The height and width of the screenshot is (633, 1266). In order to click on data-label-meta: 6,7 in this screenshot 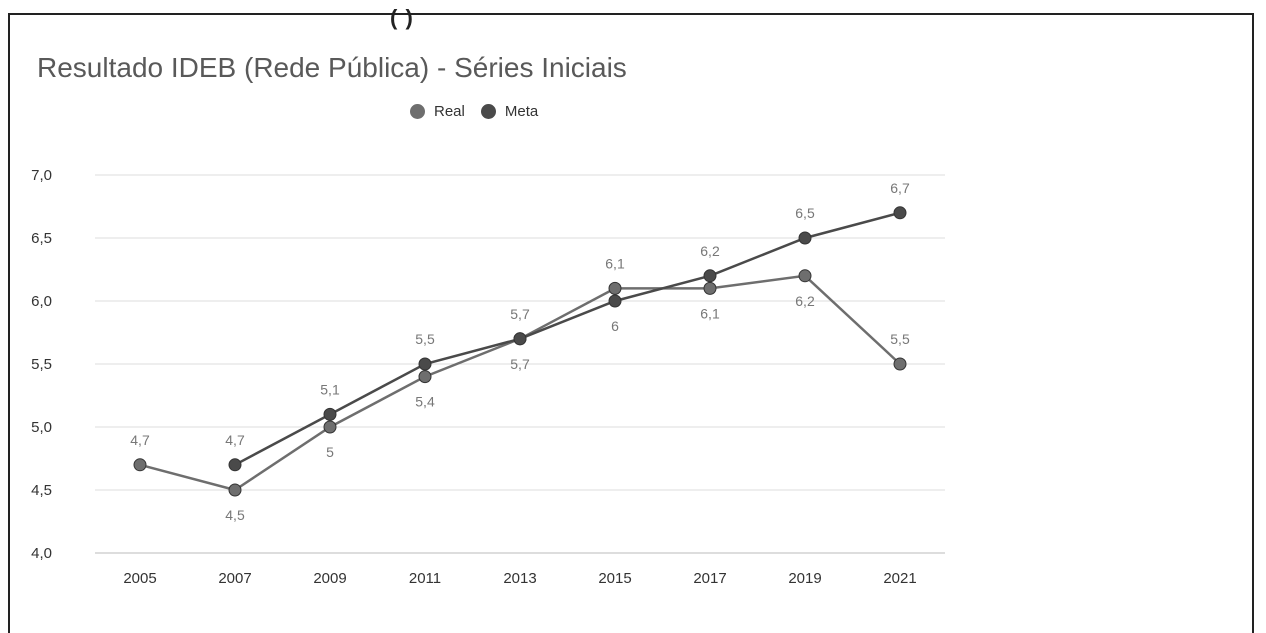, I will do `click(900, 188)`.